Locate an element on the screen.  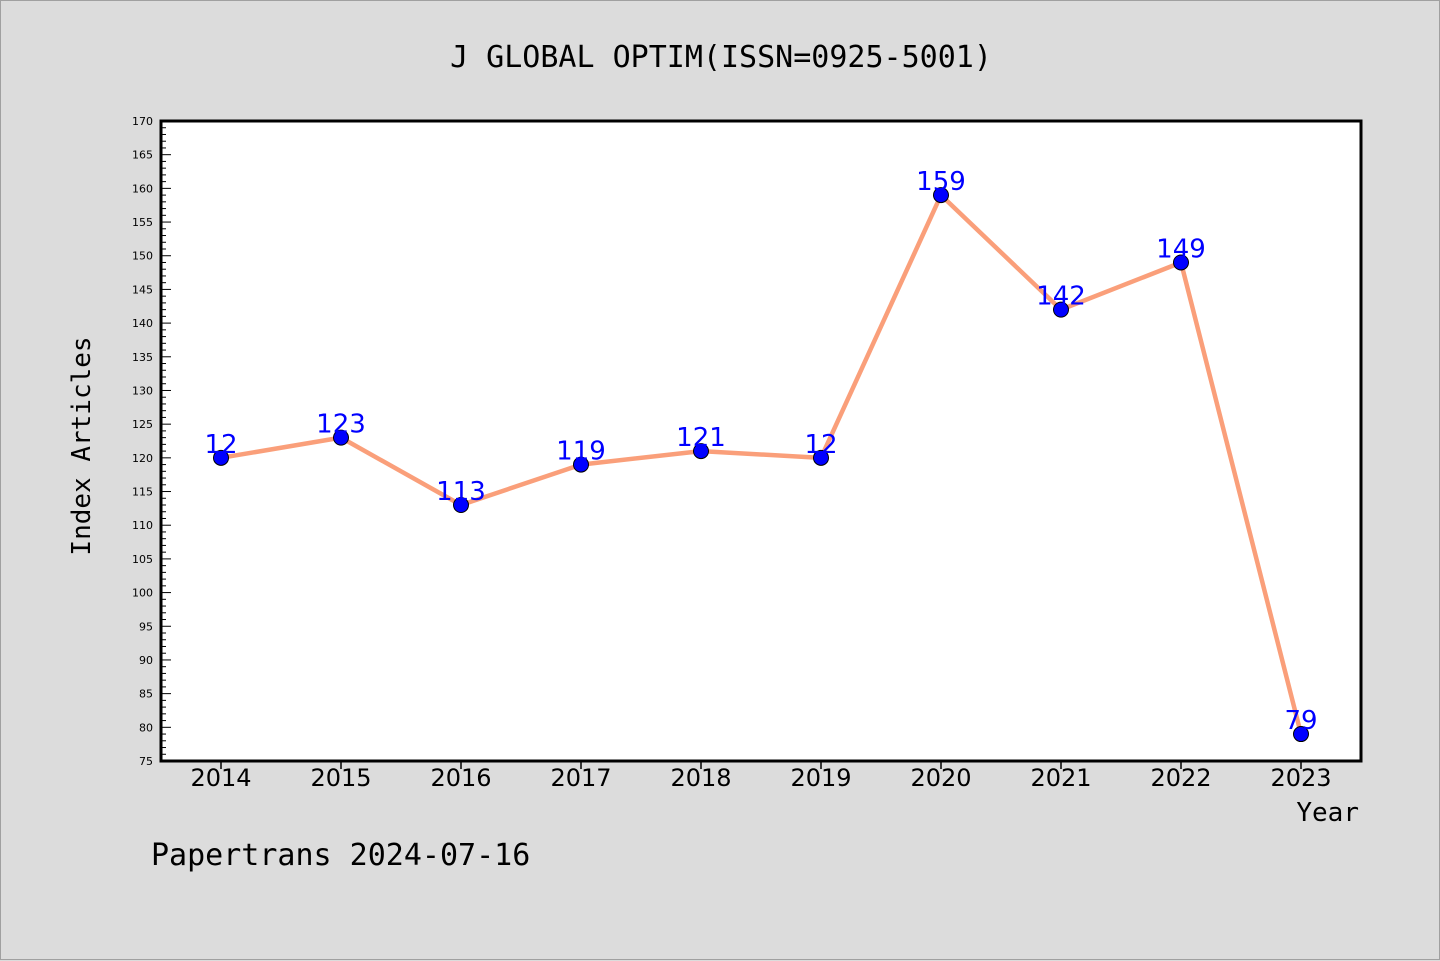
y-tick-label: 135 is located at coordinates (142, 357).